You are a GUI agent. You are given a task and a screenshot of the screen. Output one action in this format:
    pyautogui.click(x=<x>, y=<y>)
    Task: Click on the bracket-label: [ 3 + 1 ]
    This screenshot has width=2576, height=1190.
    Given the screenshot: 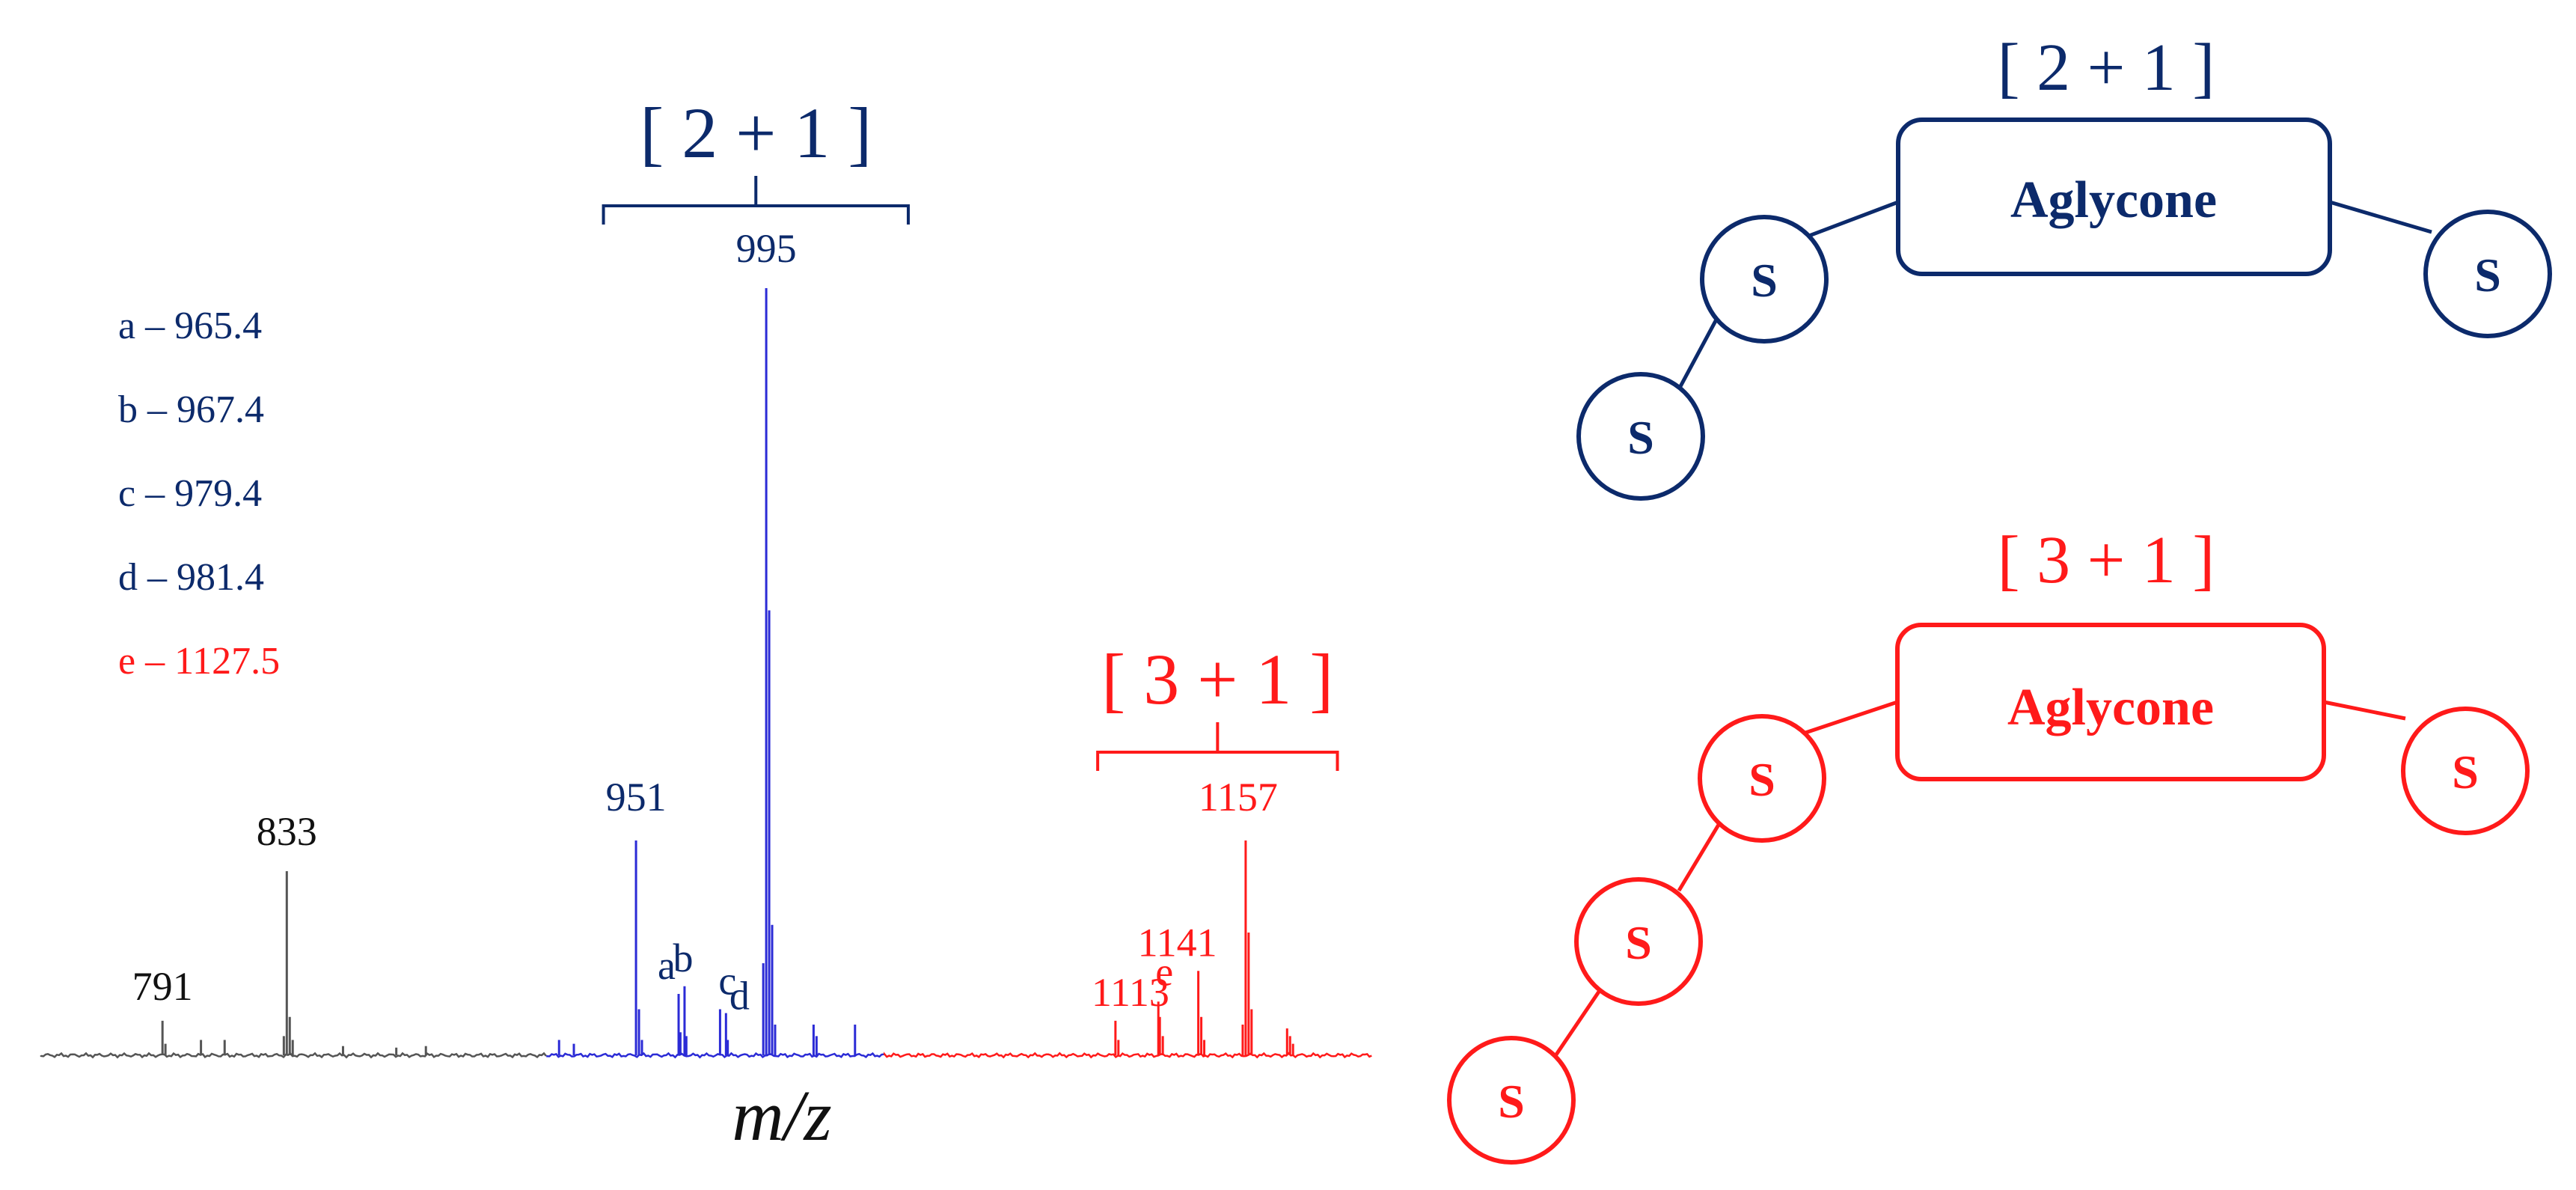 What is the action you would take?
    pyautogui.click(x=1217, y=679)
    